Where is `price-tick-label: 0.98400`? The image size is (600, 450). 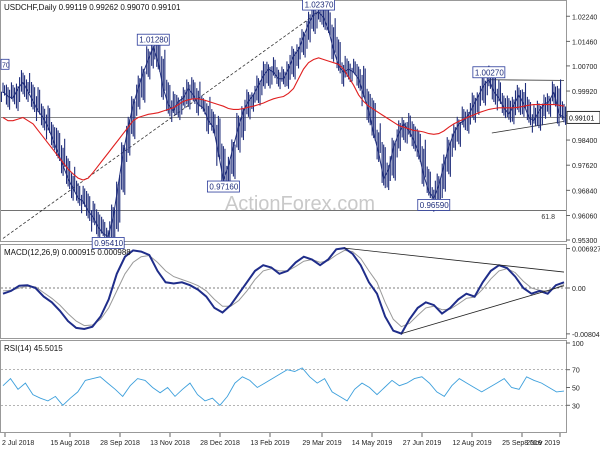
price-tick-label: 0.98400 is located at coordinates (584, 141).